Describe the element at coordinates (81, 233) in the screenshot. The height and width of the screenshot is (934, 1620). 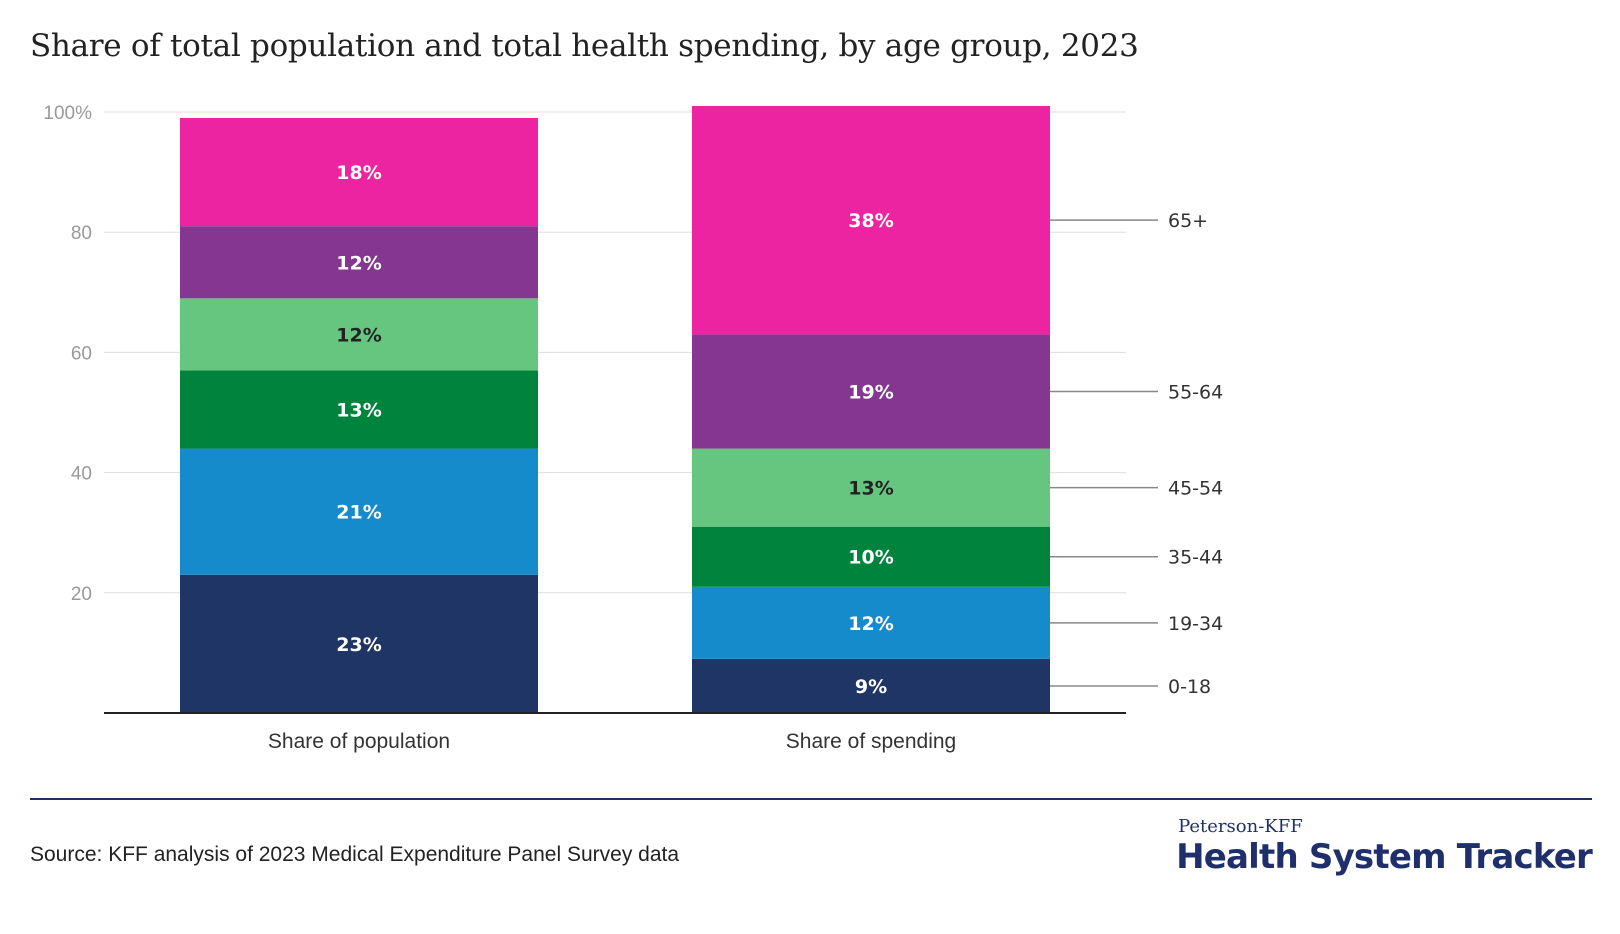
I see `y-tick-label: 80` at that location.